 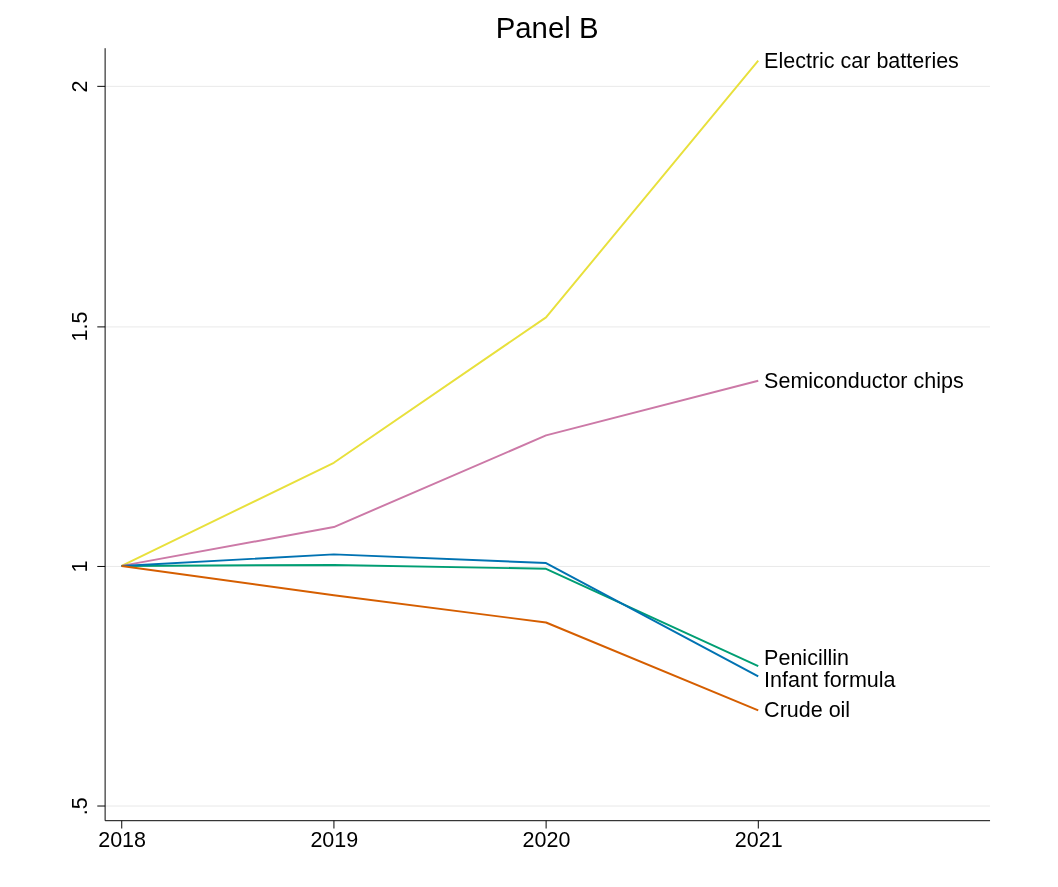 What do you see at coordinates (864, 380) in the screenshot?
I see `series-label: Semiconductor chips` at bounding box center [864, 380].